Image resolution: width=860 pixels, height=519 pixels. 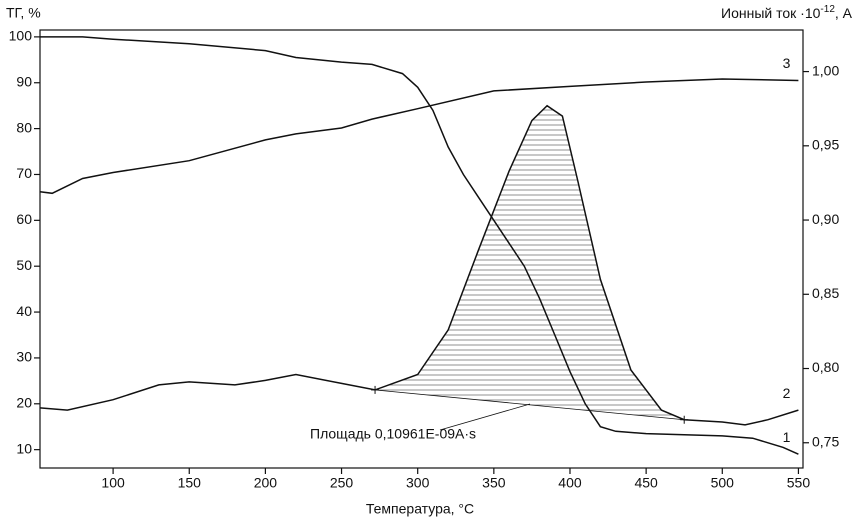 What do you see at coordinates (787, 437) in the screenshot?
I see `series-label: 1` at bounding box center [787, 437].